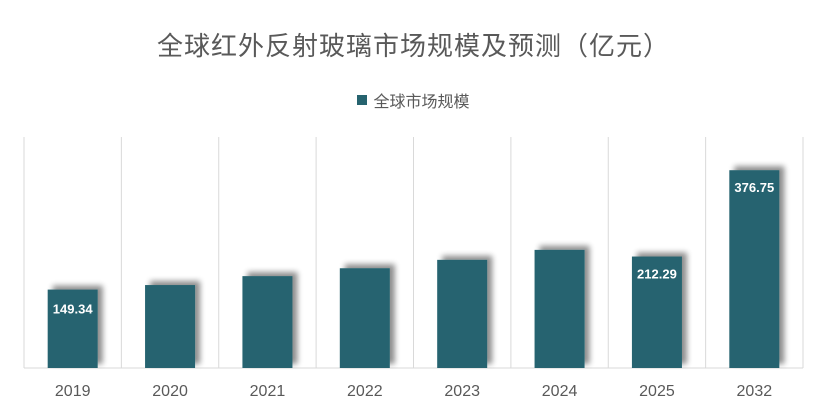 Image resolution: width=827 pixels, height=413 pixels. Describe the element at coordinates (170, 326) in the screenshot. I see `bar-2020` at that location.